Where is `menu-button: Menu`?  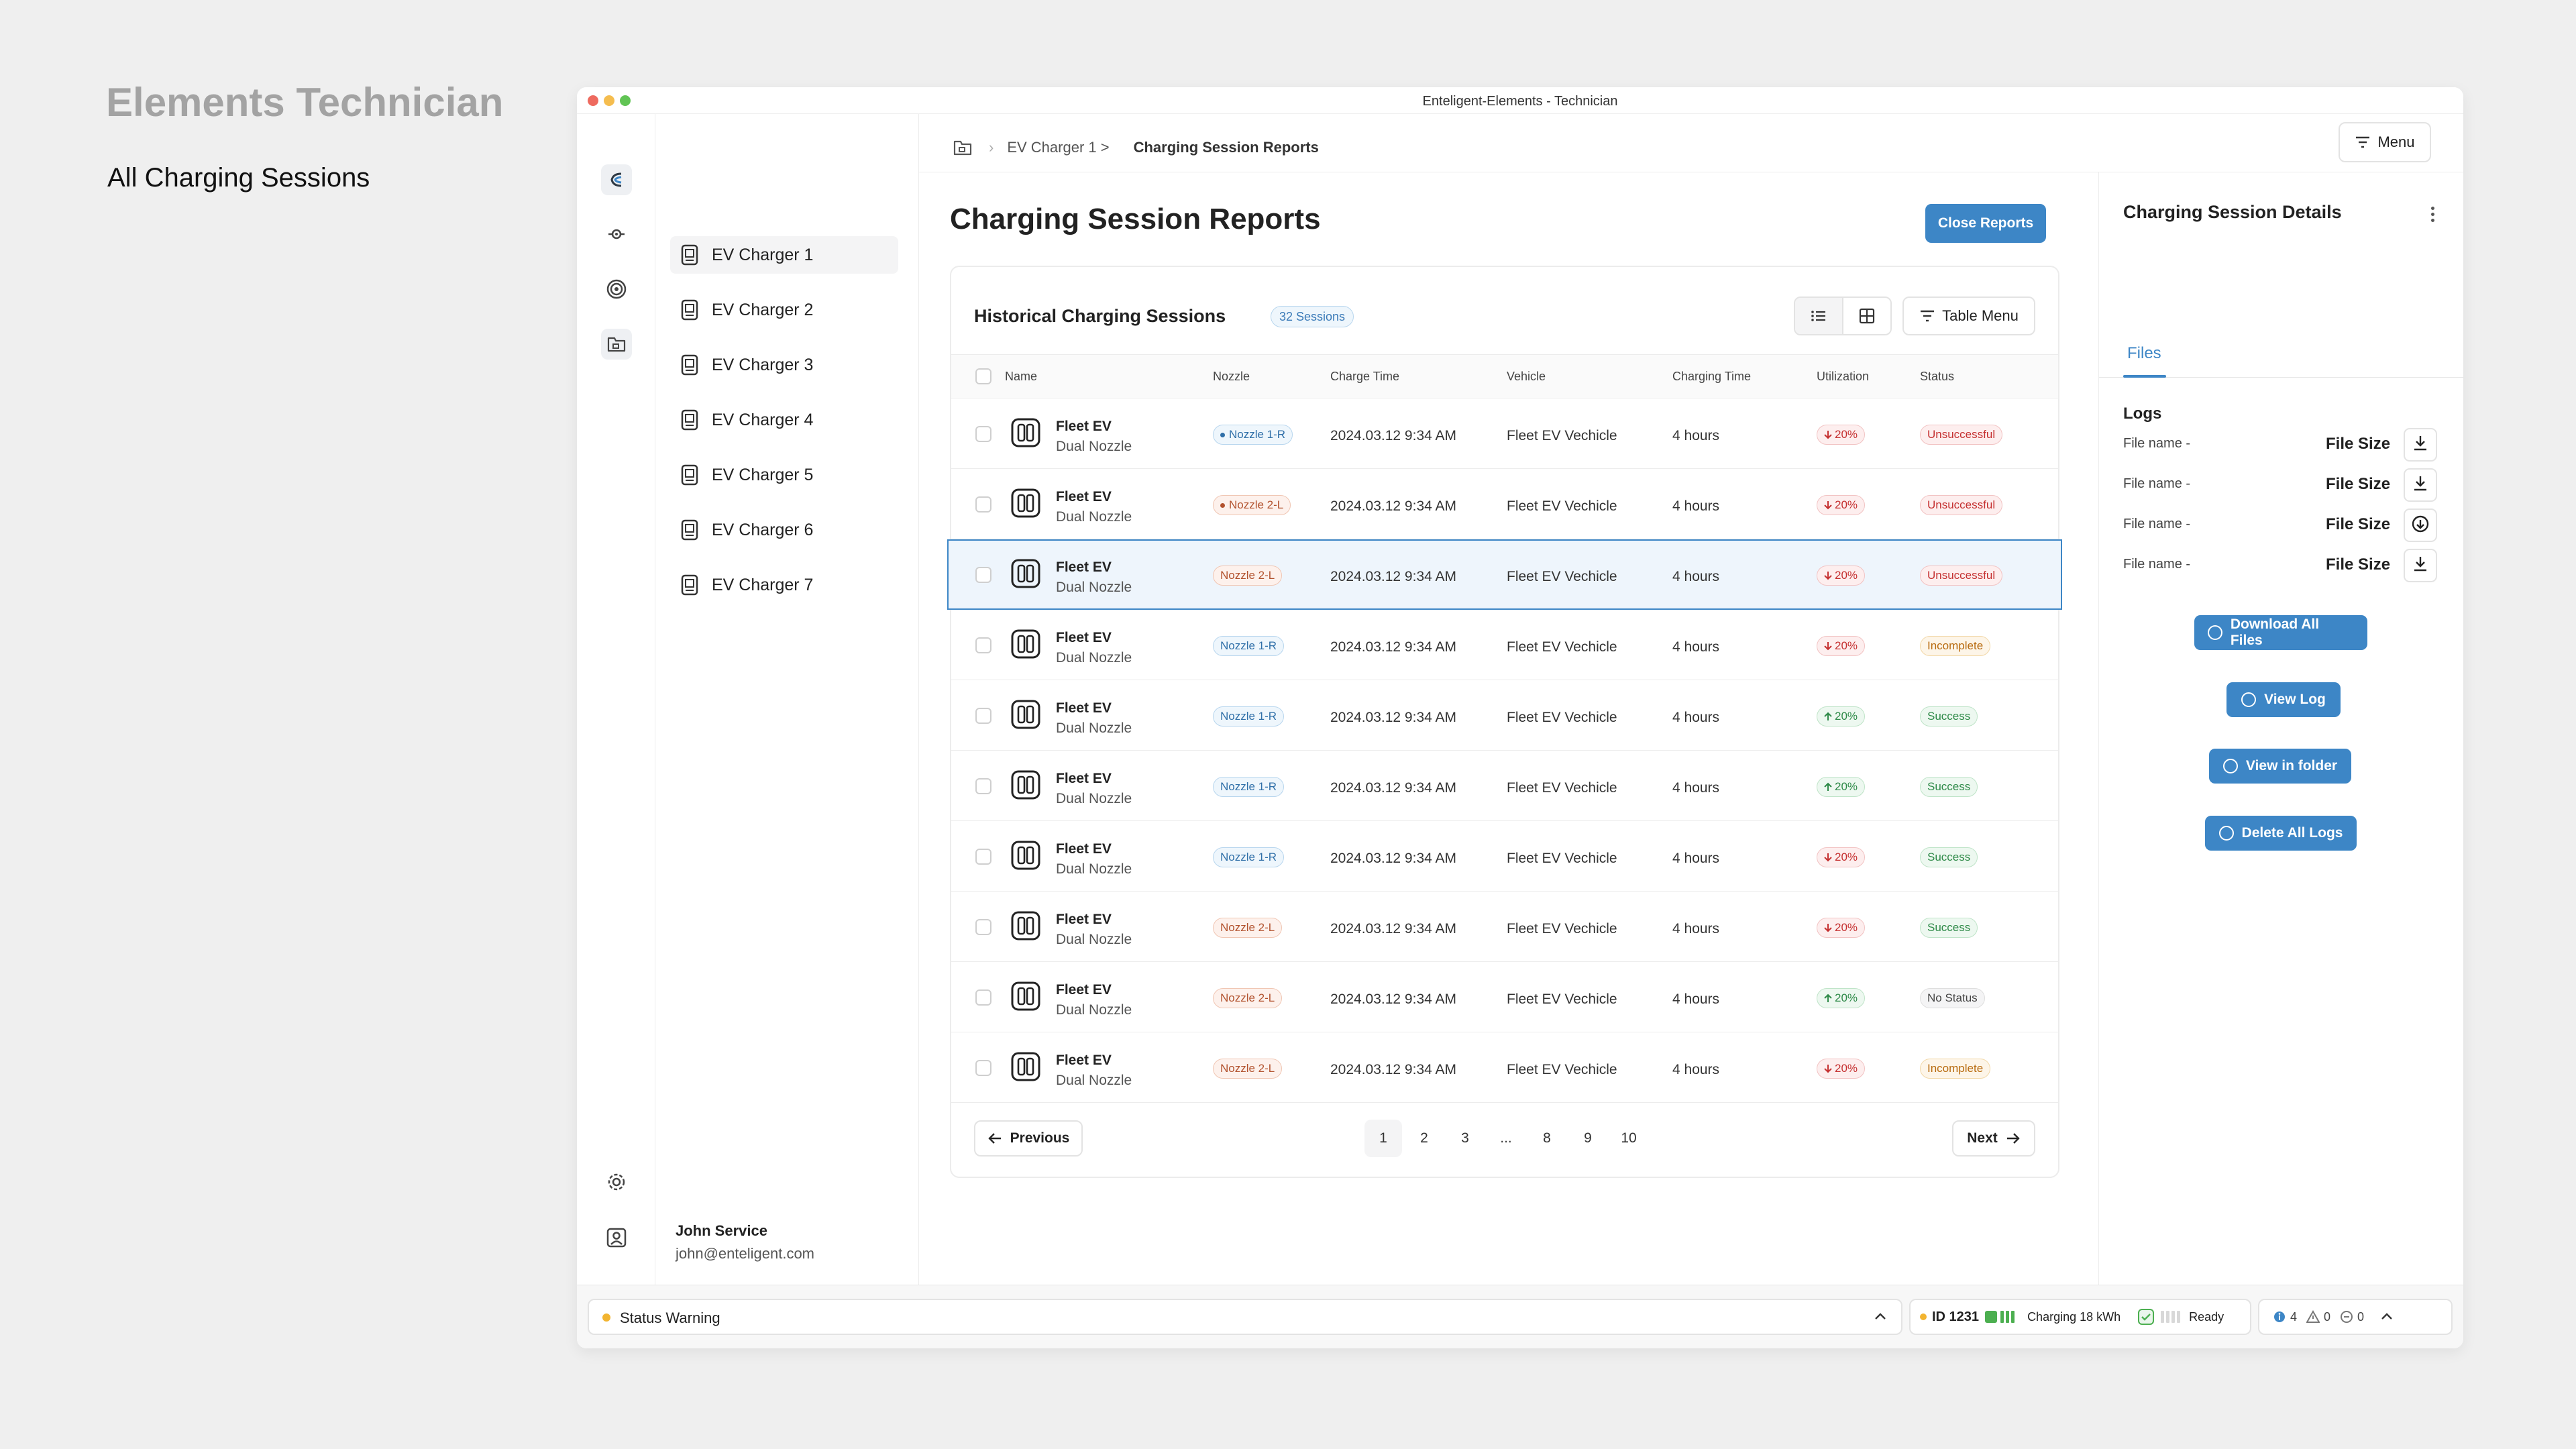 menu-button: Menu is located at coordinates (2385, 142).